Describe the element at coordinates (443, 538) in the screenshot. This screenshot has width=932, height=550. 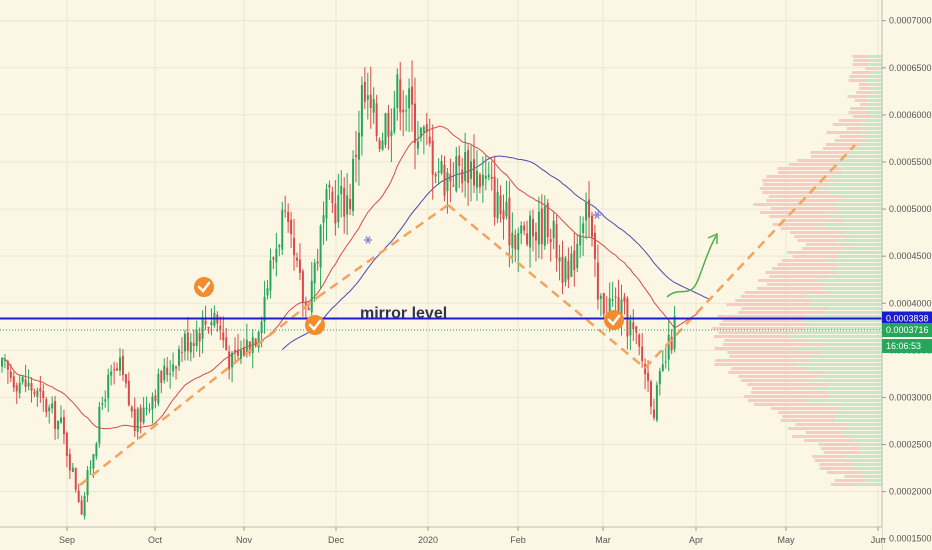
I see `x-axis: Sep Oct Nov Dec 2020 Feb Mar Apr May Jun` at that location.